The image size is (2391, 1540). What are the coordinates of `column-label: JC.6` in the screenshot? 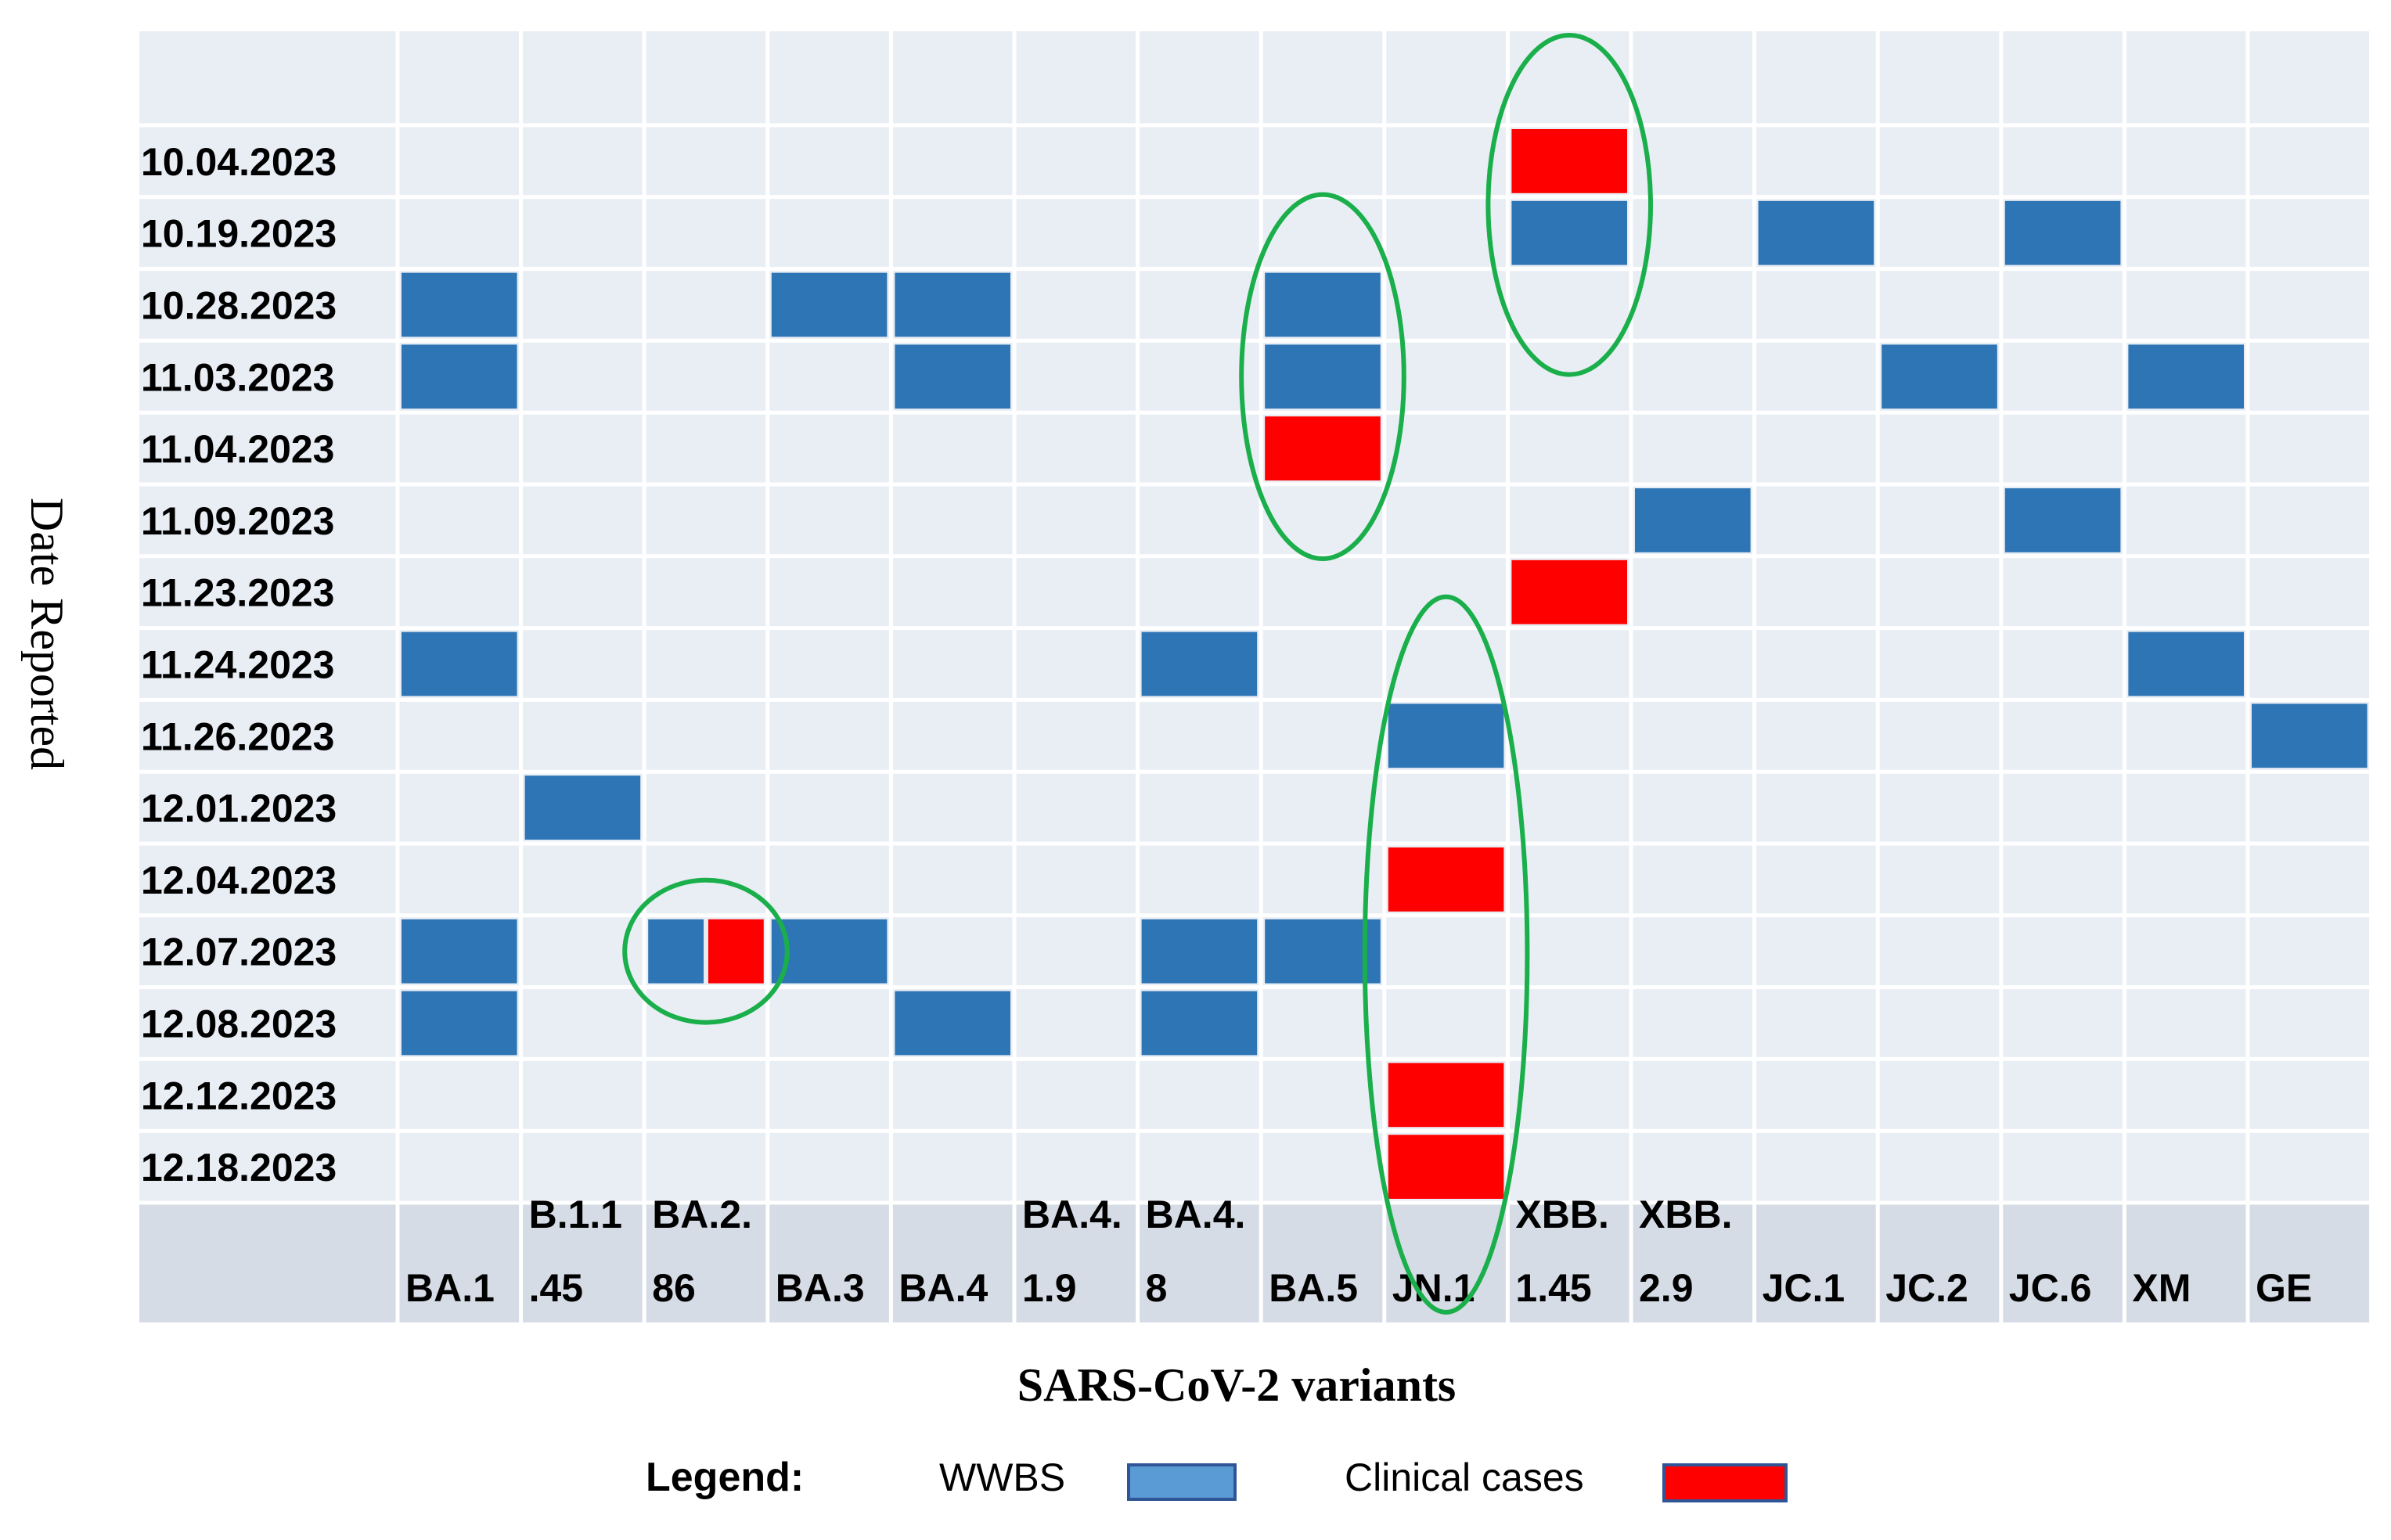 It's located at (2050, 1288).